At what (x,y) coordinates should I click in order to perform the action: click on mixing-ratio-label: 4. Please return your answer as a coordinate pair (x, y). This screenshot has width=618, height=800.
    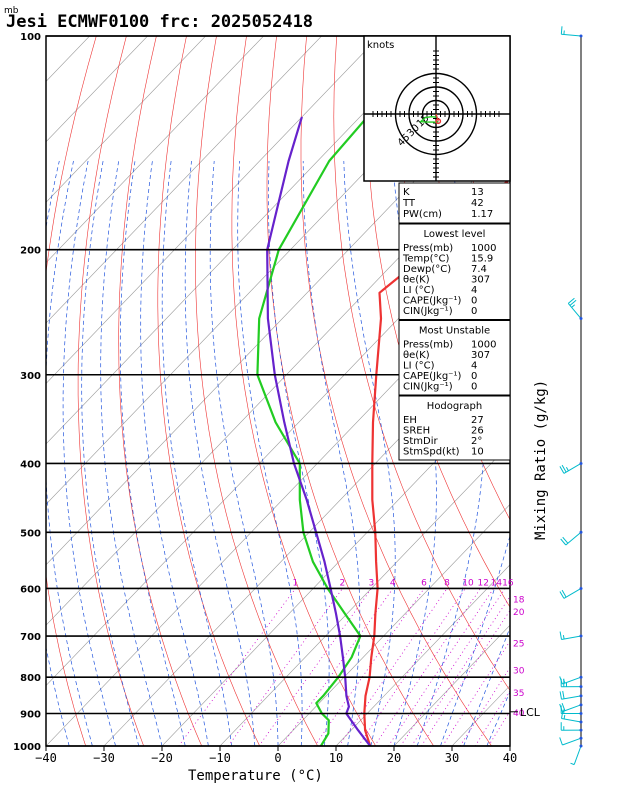
    Looking at the image, I should click on (393, 584).